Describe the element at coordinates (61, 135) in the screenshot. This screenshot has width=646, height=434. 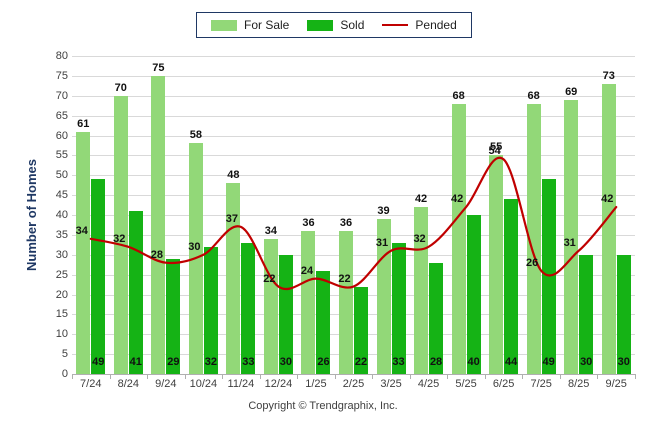
I see `y-tick-label: 60` at that location.